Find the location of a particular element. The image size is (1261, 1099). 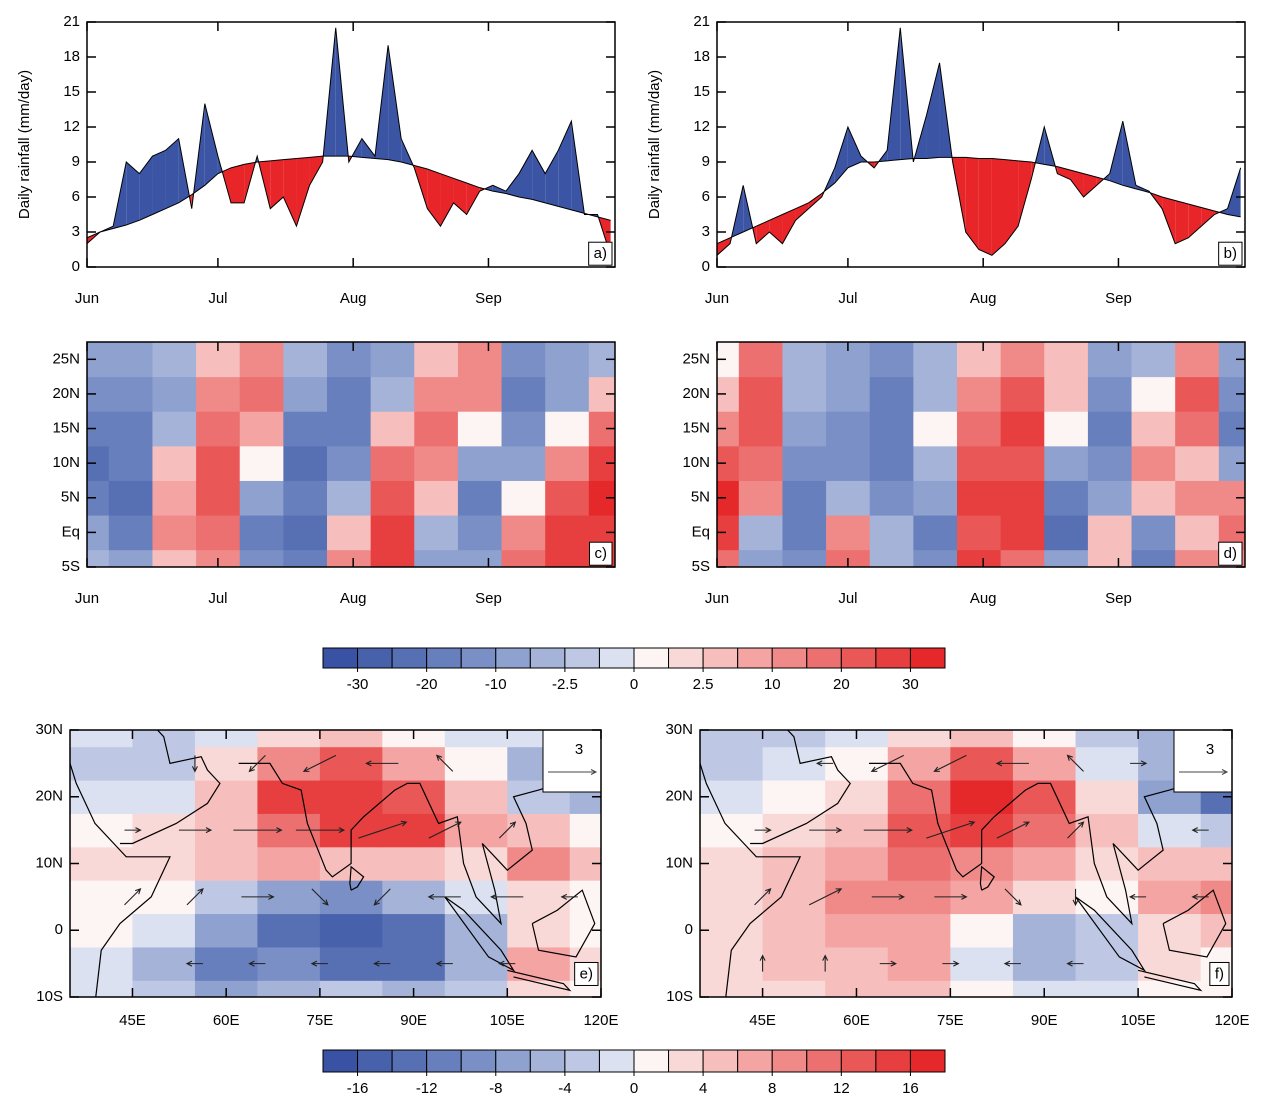

ref-vector is located at coordinates (573, 772).